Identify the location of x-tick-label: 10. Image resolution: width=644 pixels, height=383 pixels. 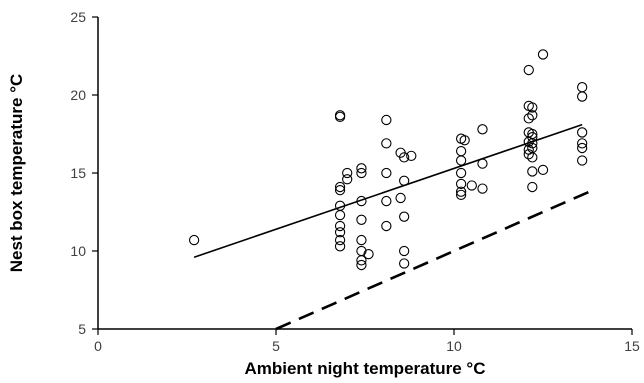
(454, 346).